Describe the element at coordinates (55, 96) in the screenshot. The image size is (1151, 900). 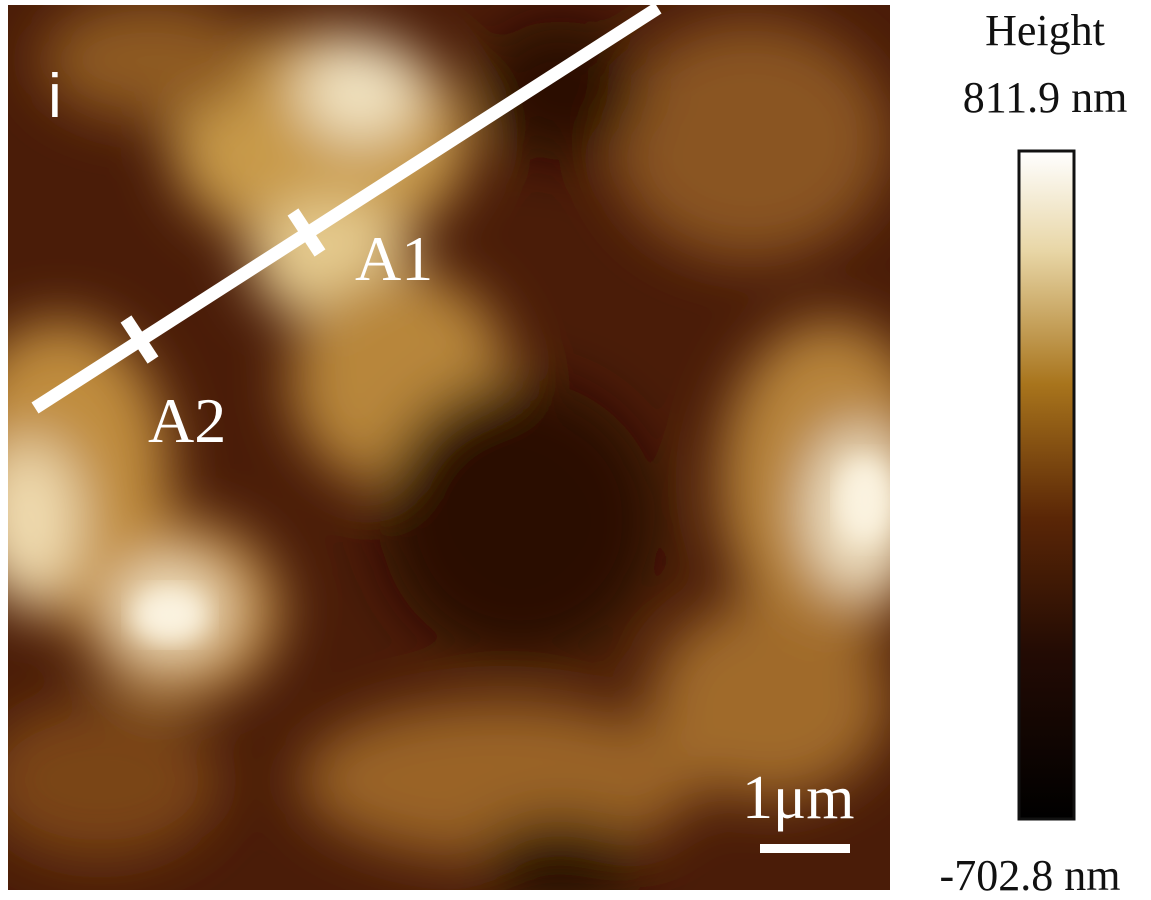
I see `panel-label: i` at that location.